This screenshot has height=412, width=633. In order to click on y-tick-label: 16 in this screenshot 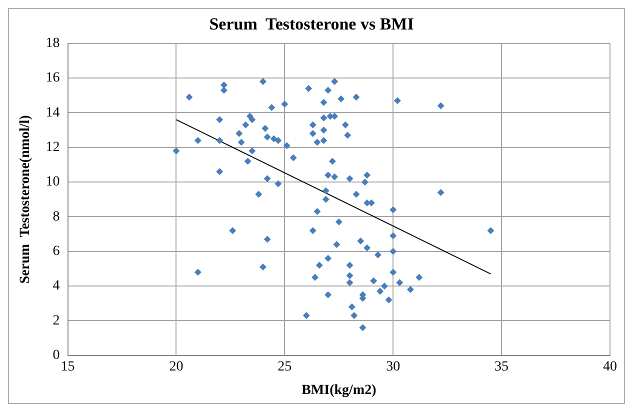, I will do `click(53, 78)`.